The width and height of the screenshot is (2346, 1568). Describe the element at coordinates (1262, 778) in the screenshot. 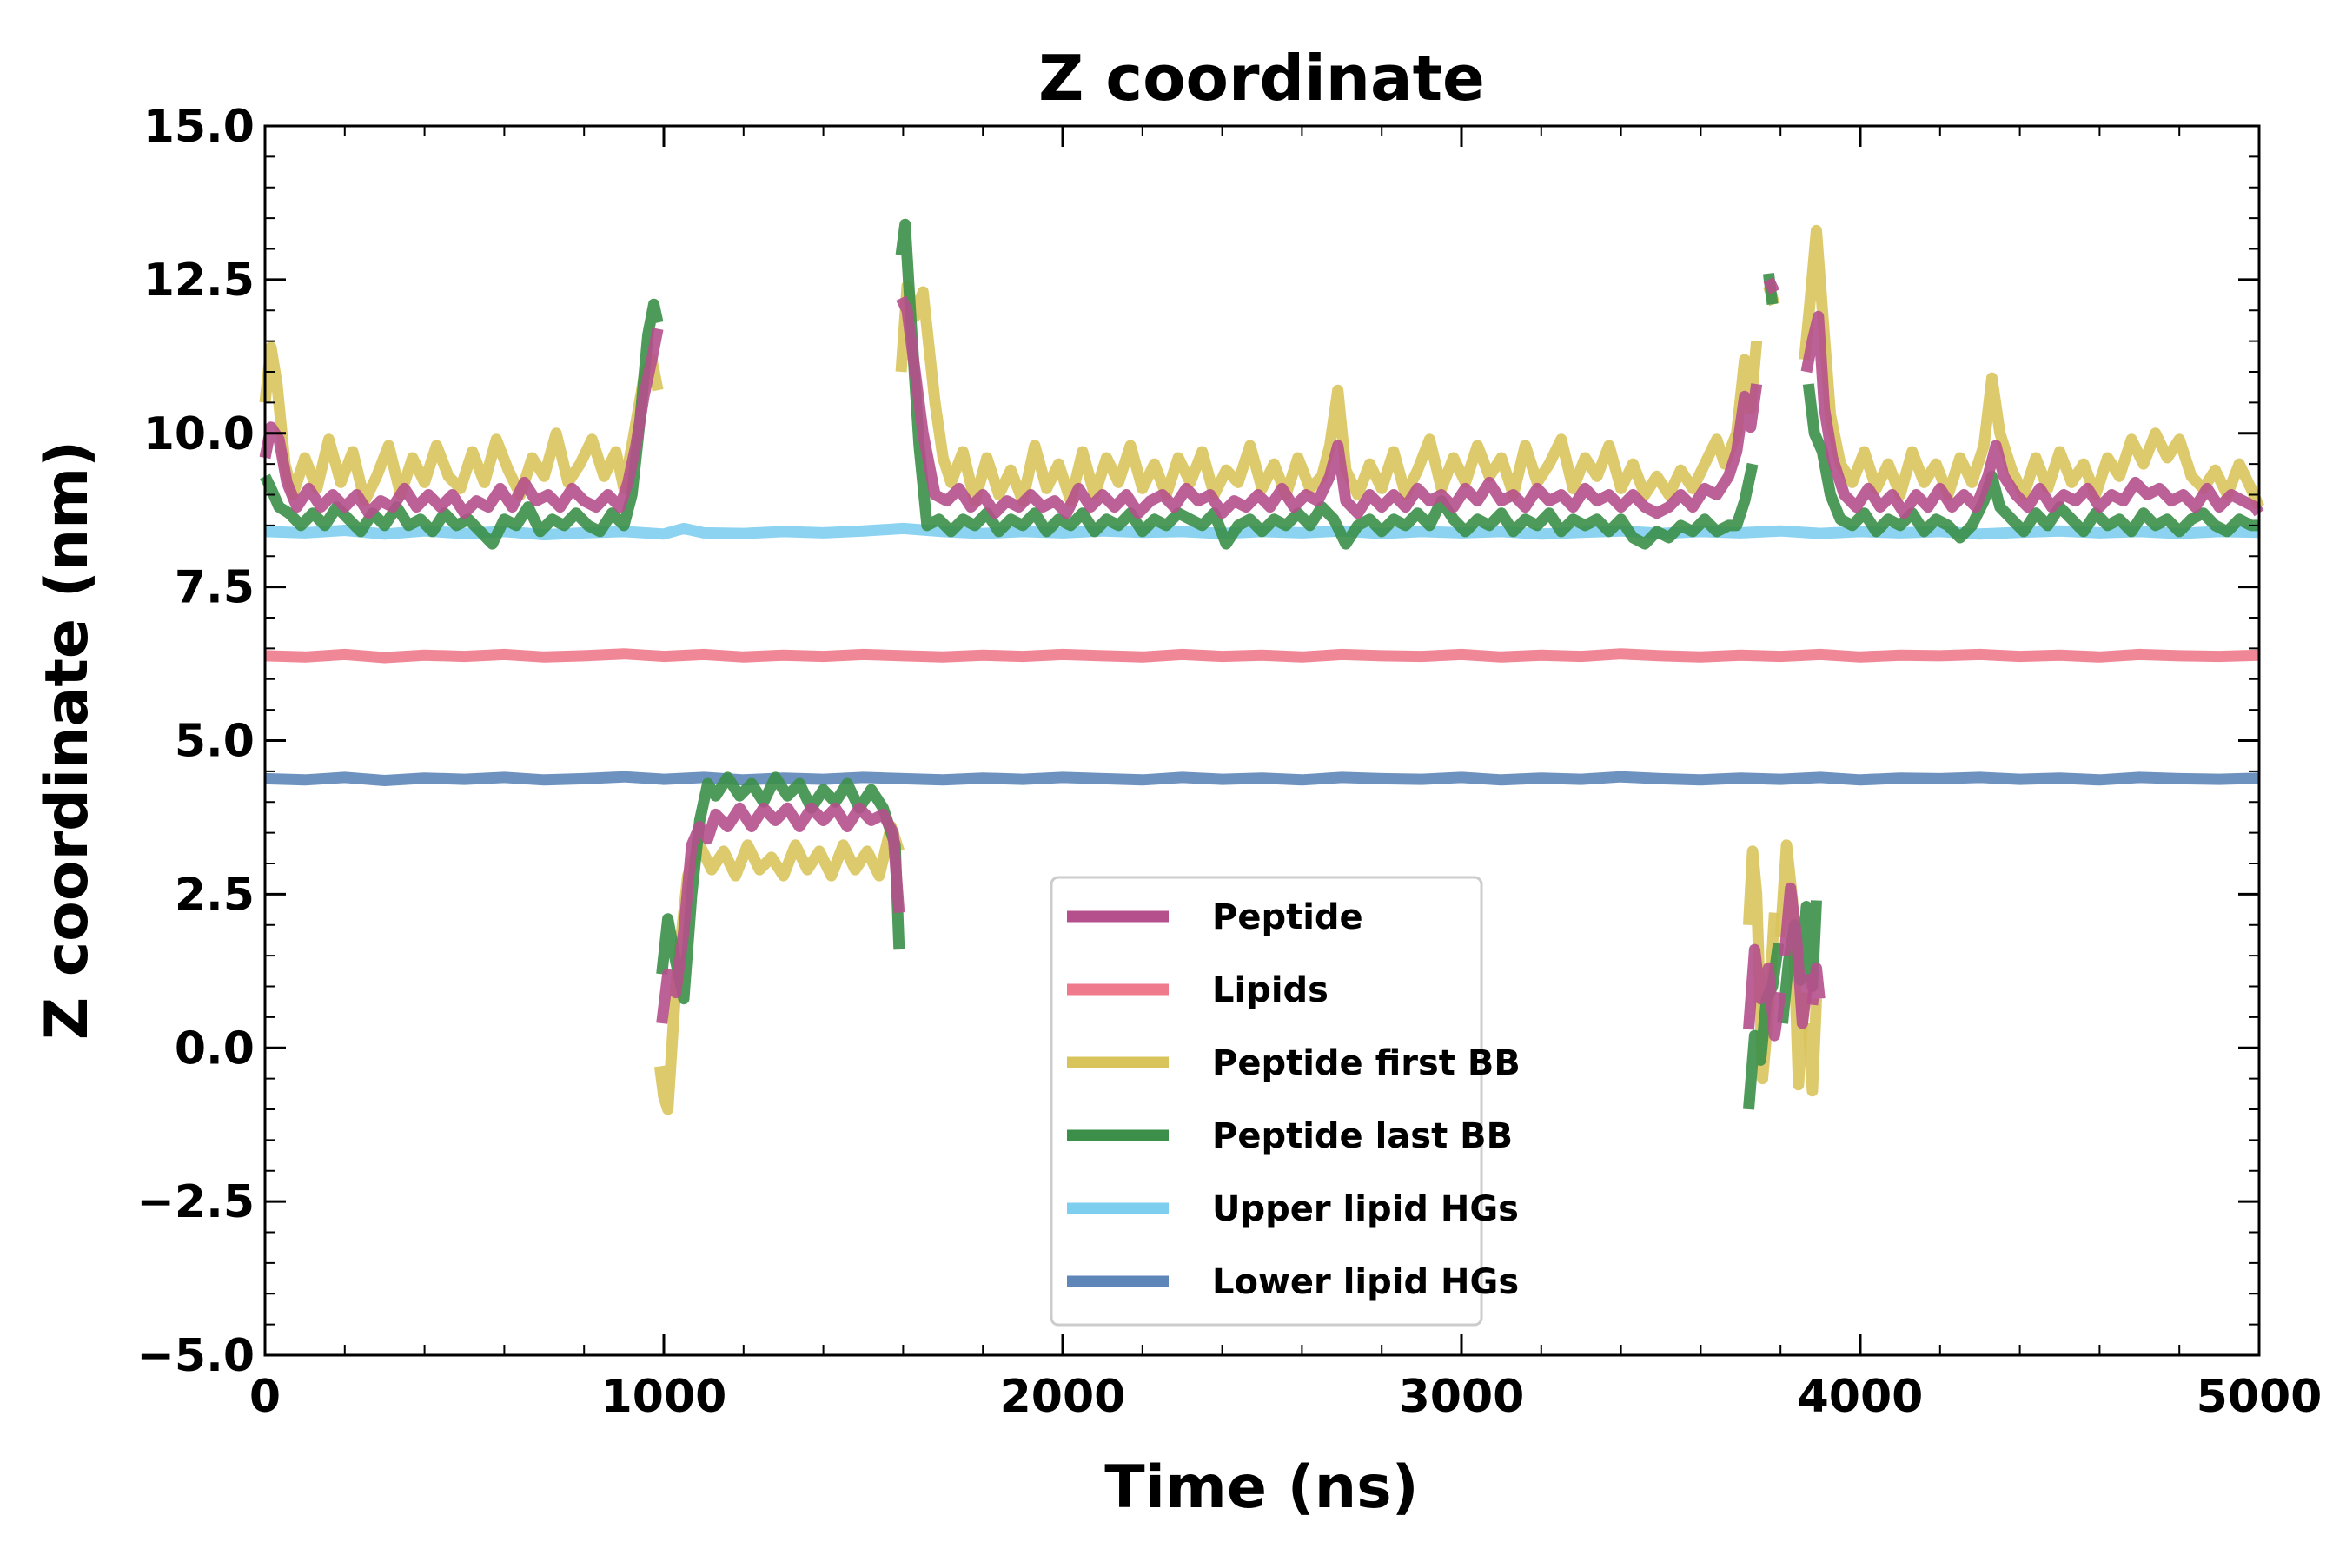

I see `series-line-lower-lipid-hgs` at that location.